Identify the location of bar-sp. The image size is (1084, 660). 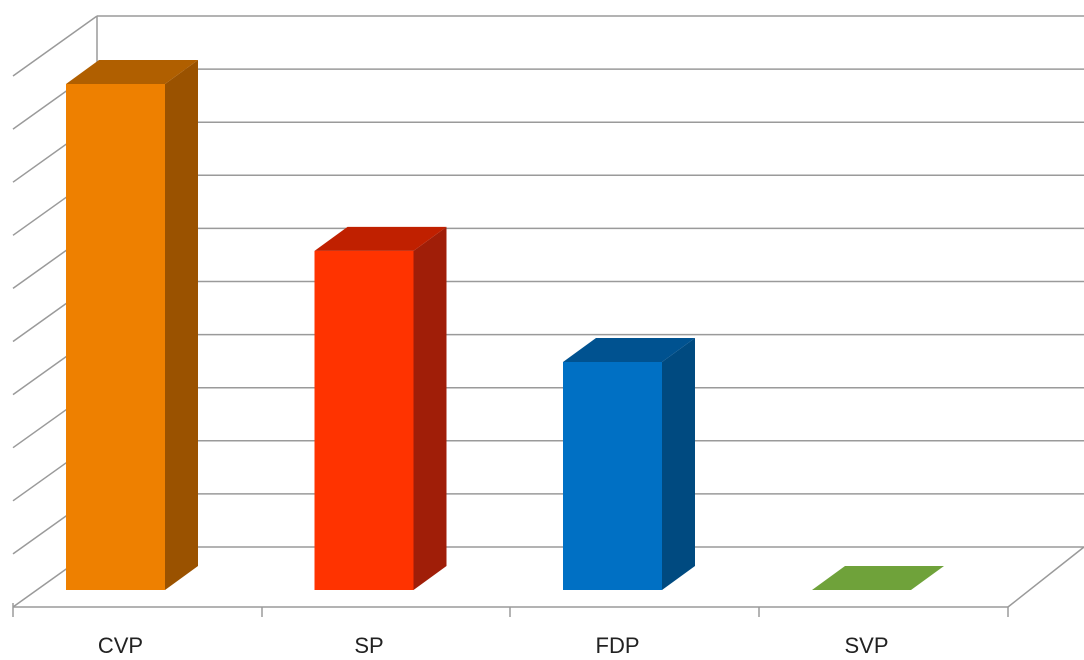
(380, 408).